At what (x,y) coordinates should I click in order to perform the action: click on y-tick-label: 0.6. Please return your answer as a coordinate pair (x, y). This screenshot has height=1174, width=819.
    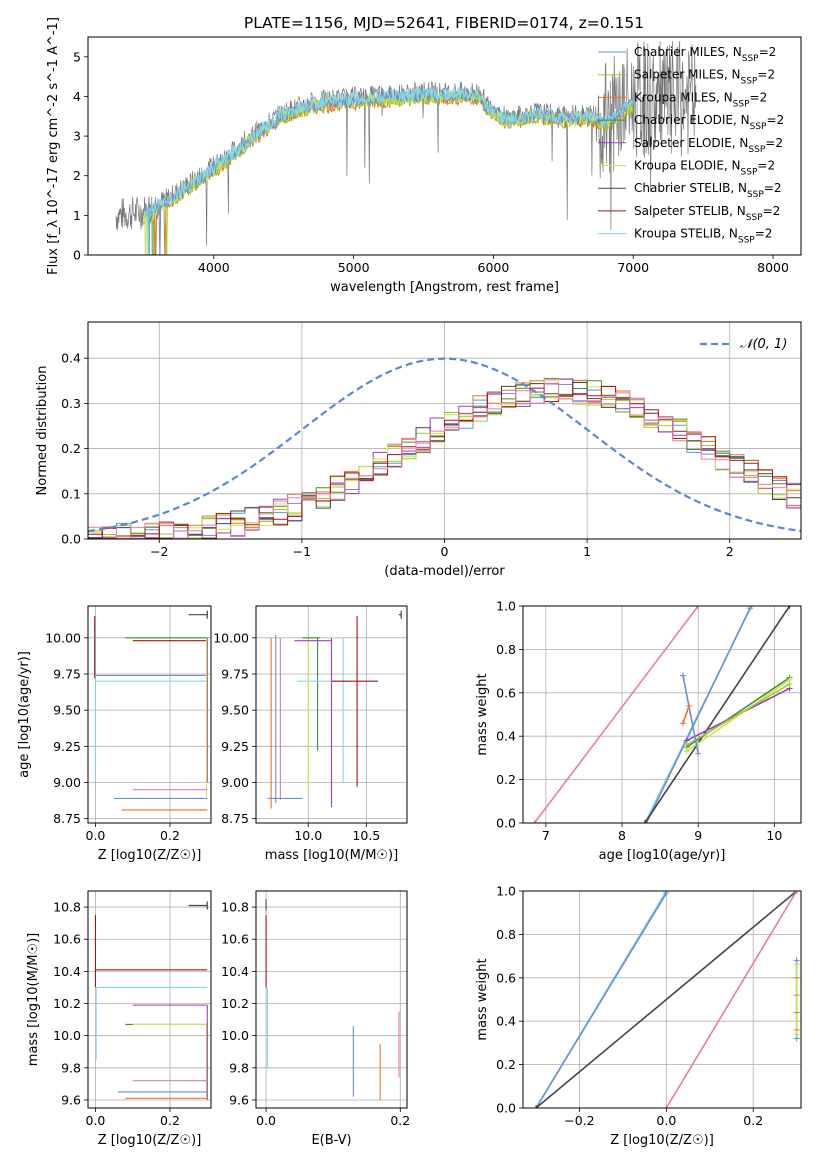
    Looking at the image, I should click on (506, 977).